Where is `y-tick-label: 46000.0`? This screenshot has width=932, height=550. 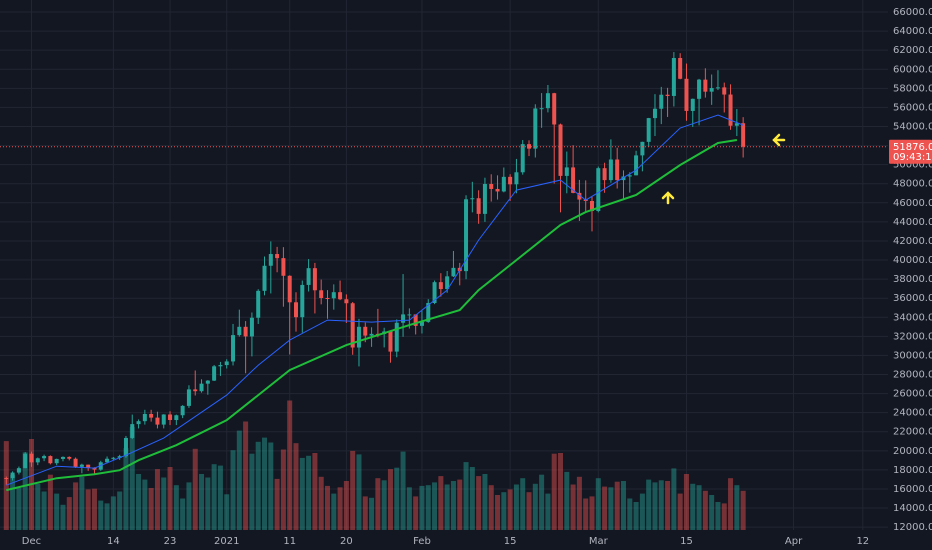 y-tick-label: 46000.0 is located at coordinates (912, 203).